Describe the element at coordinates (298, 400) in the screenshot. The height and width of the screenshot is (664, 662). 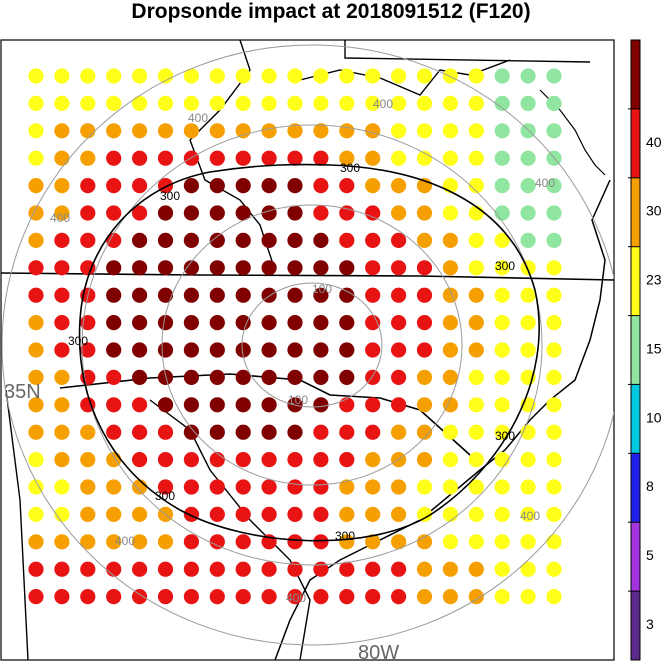
I see `contour-label-gray: 100` at that location.